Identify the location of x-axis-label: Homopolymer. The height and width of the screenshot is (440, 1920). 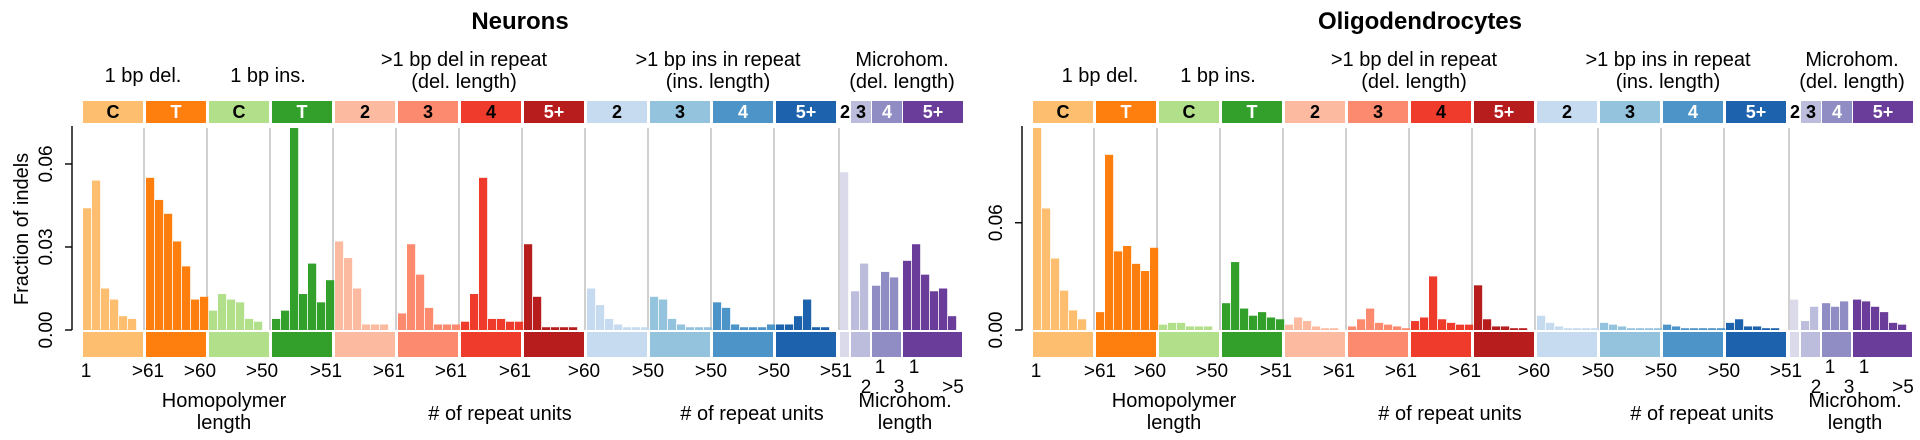
(224, 401).